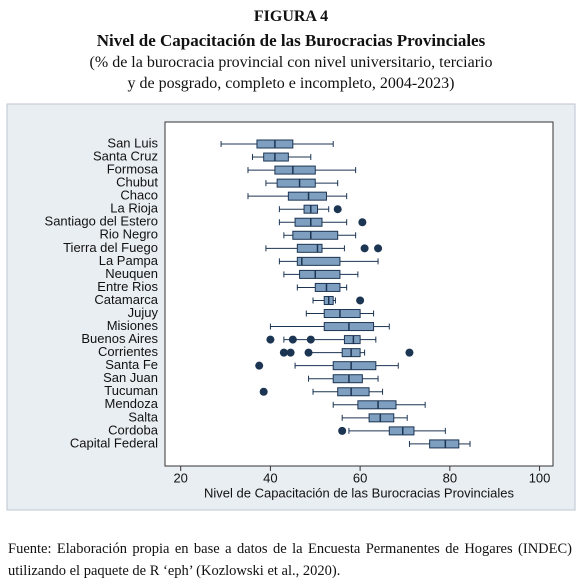  What do you see at coordinates (133, 325) in the screenshot?
I see `y-tick-label: Misiones` at bounding box center [133, 325].